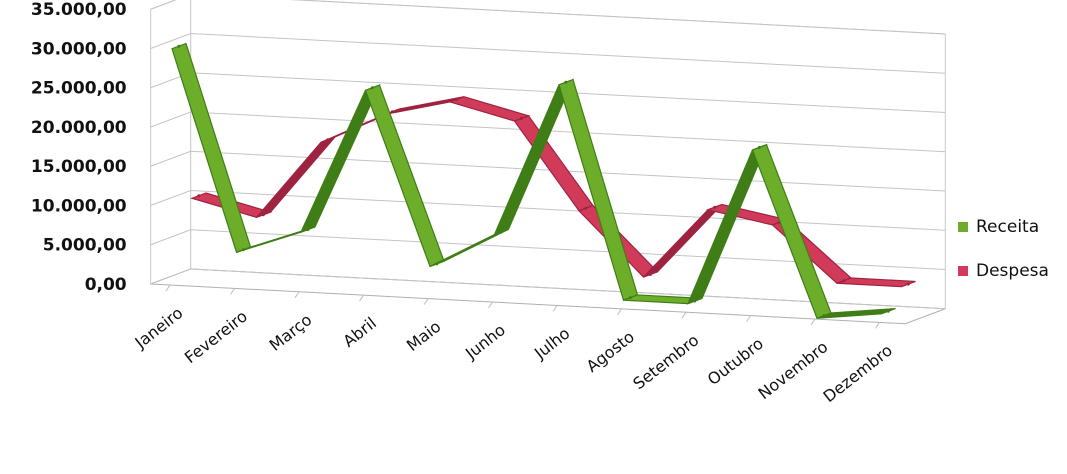  I want to click on y-tick-label: 20.000,00, so click(79, 128).